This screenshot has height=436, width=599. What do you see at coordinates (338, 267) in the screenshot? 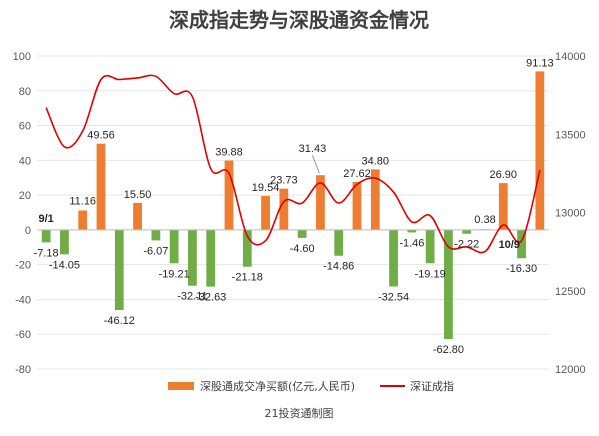
I see `bar-data-label: -14.86` at bounding box center [338, 267].